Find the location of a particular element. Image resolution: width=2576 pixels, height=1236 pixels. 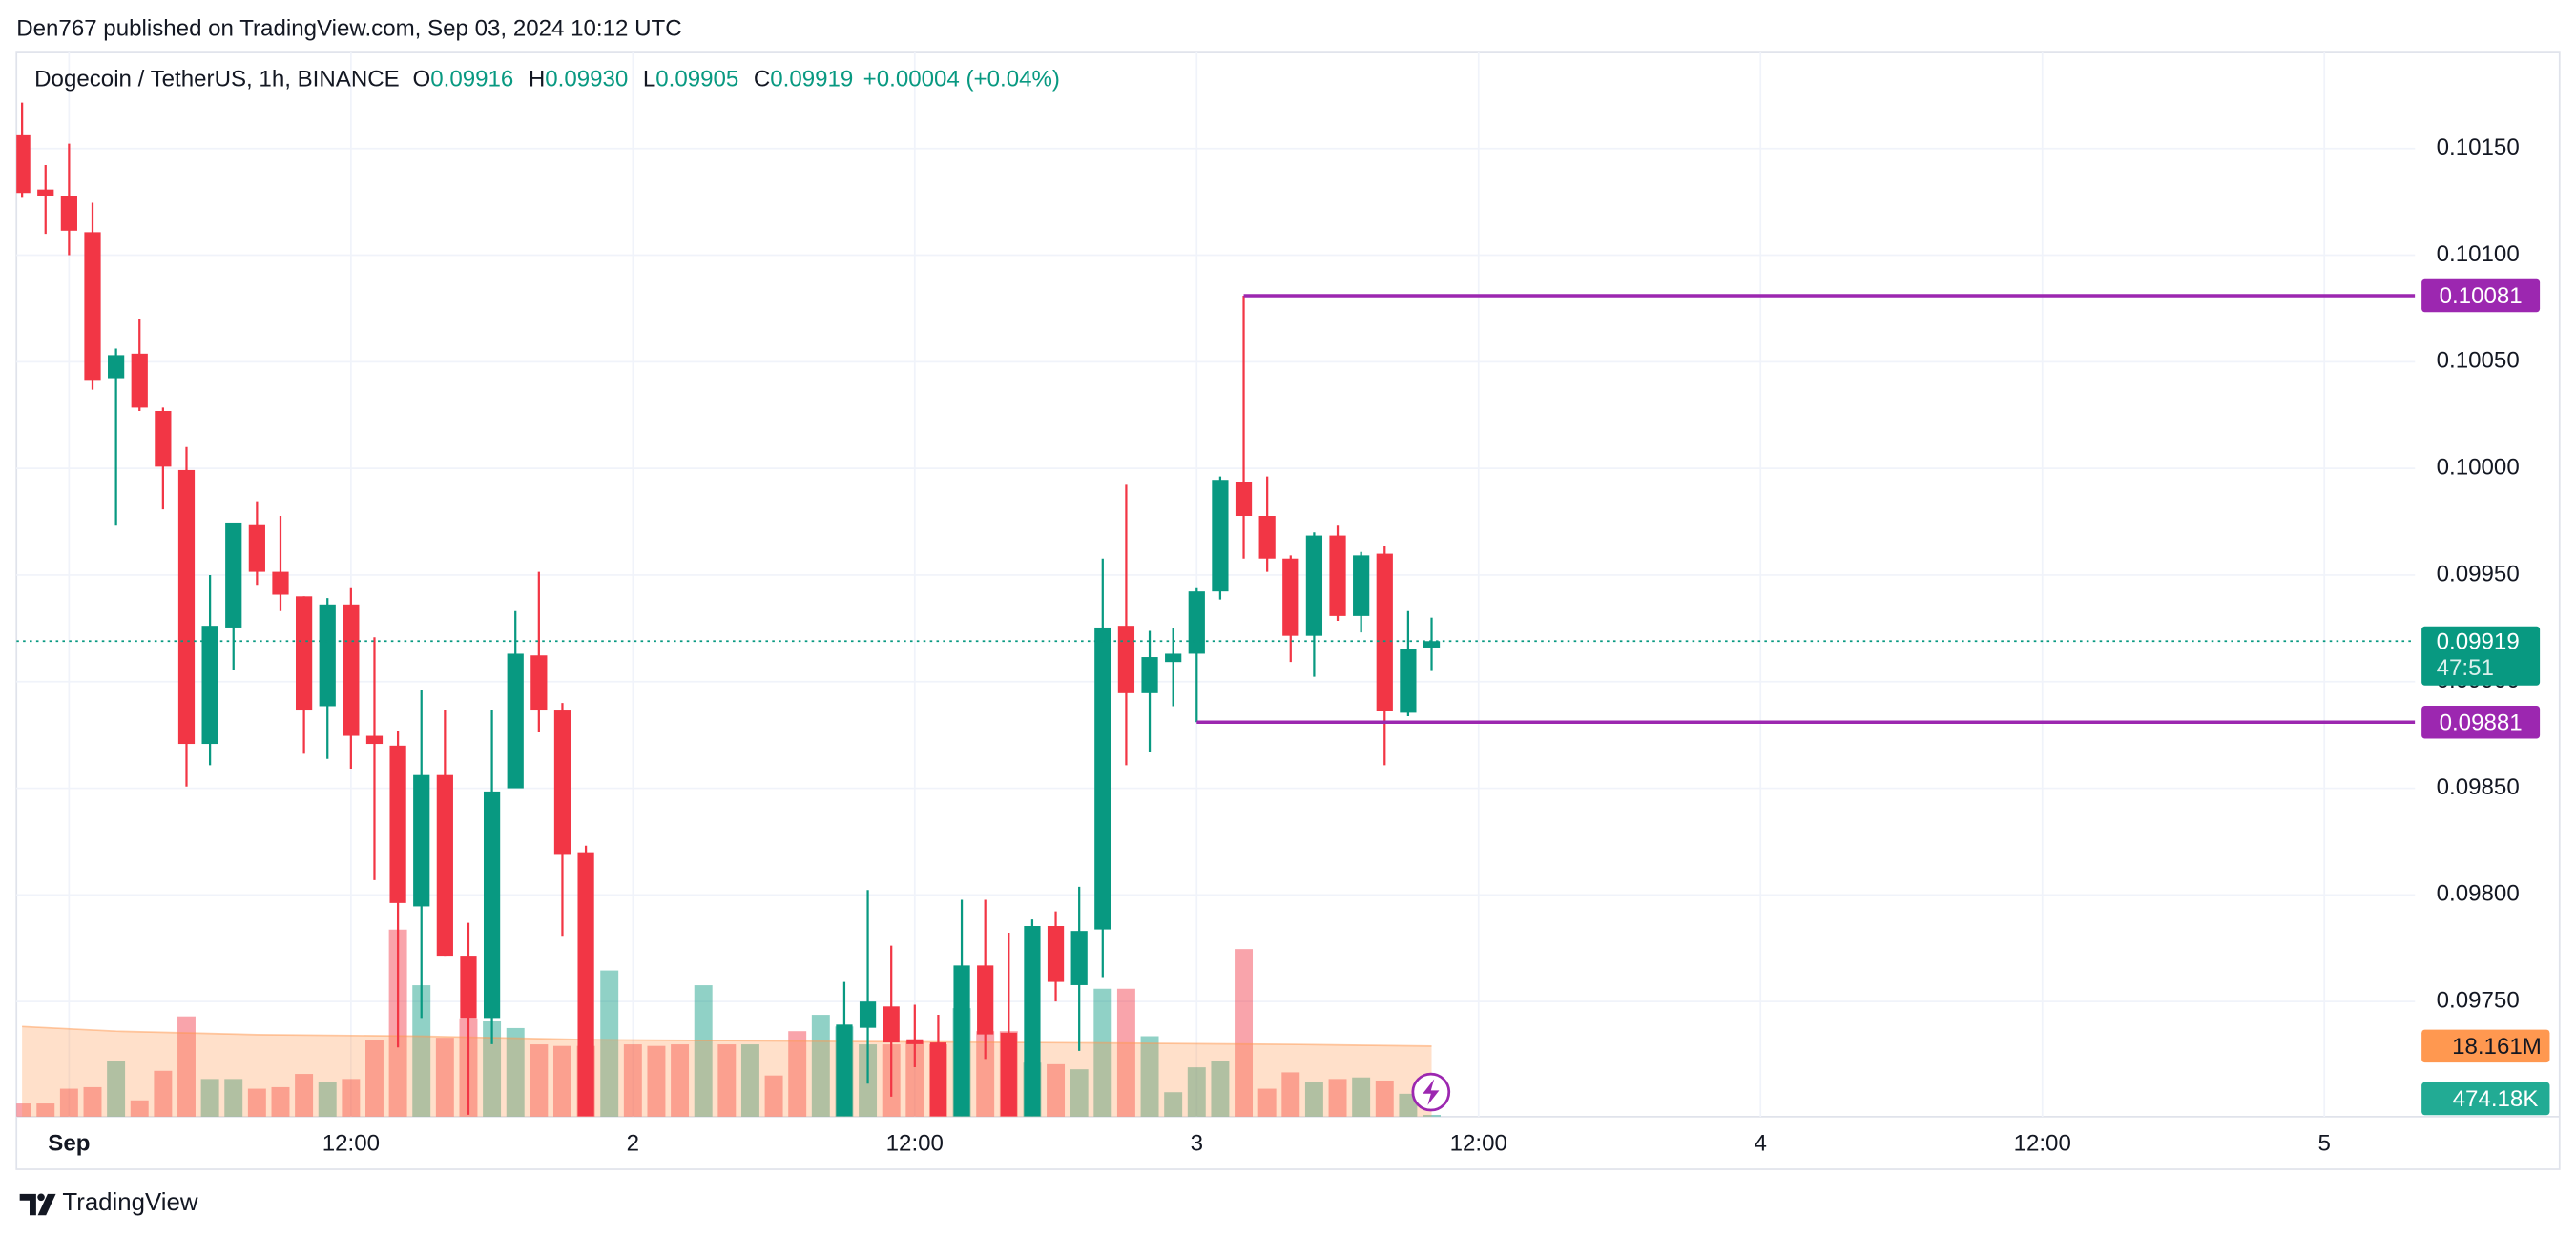

alert-bolt is located at coordinates (1431, 1092).